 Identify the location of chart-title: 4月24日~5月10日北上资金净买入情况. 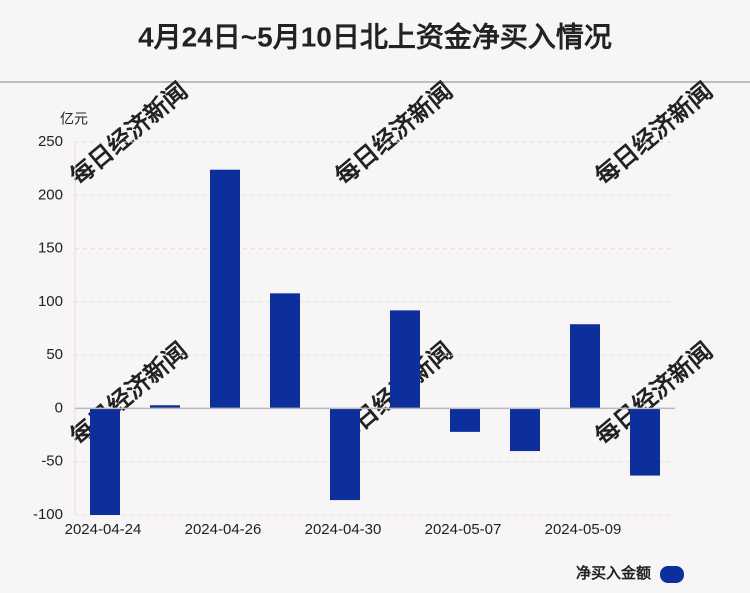
(375, 36).